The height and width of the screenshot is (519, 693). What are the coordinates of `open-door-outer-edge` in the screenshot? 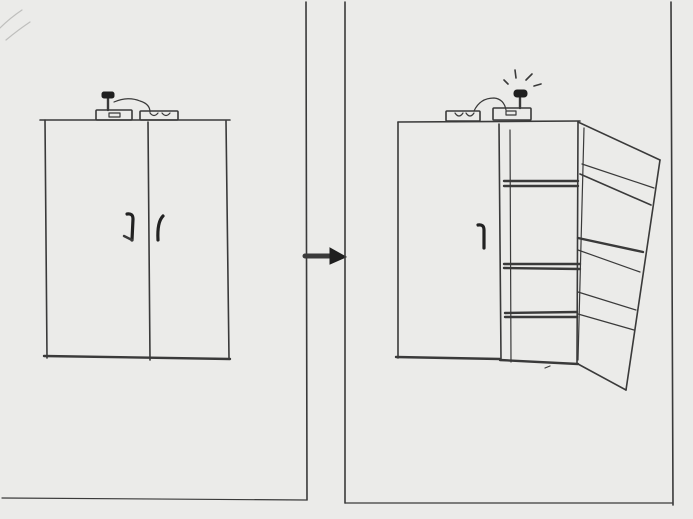 It's located at (643, 275).